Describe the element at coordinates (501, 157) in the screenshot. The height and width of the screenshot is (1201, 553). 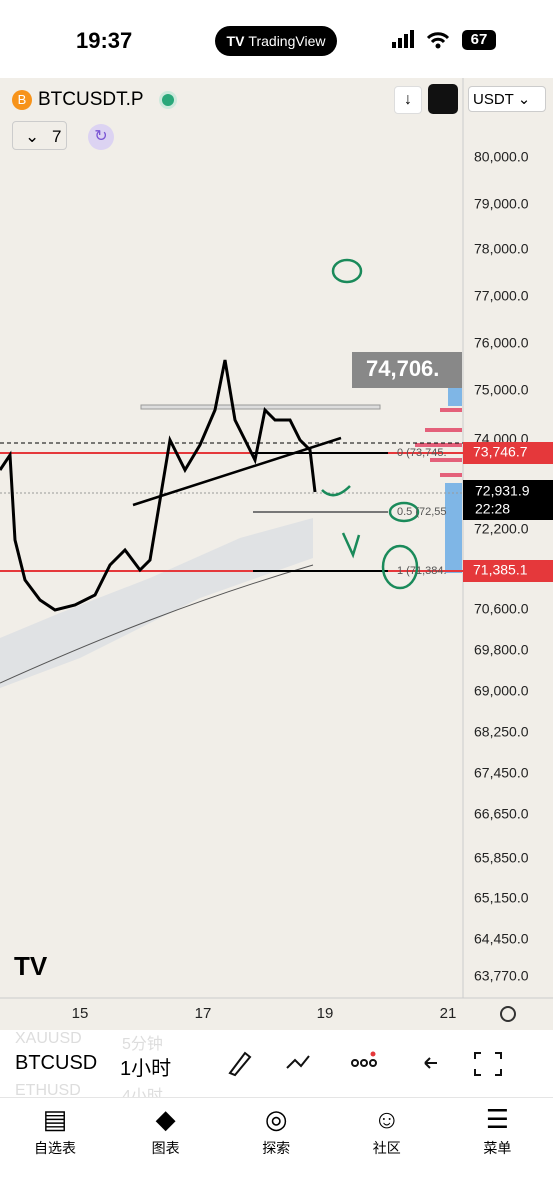
I see `price-label: 80,000.0` at that location.